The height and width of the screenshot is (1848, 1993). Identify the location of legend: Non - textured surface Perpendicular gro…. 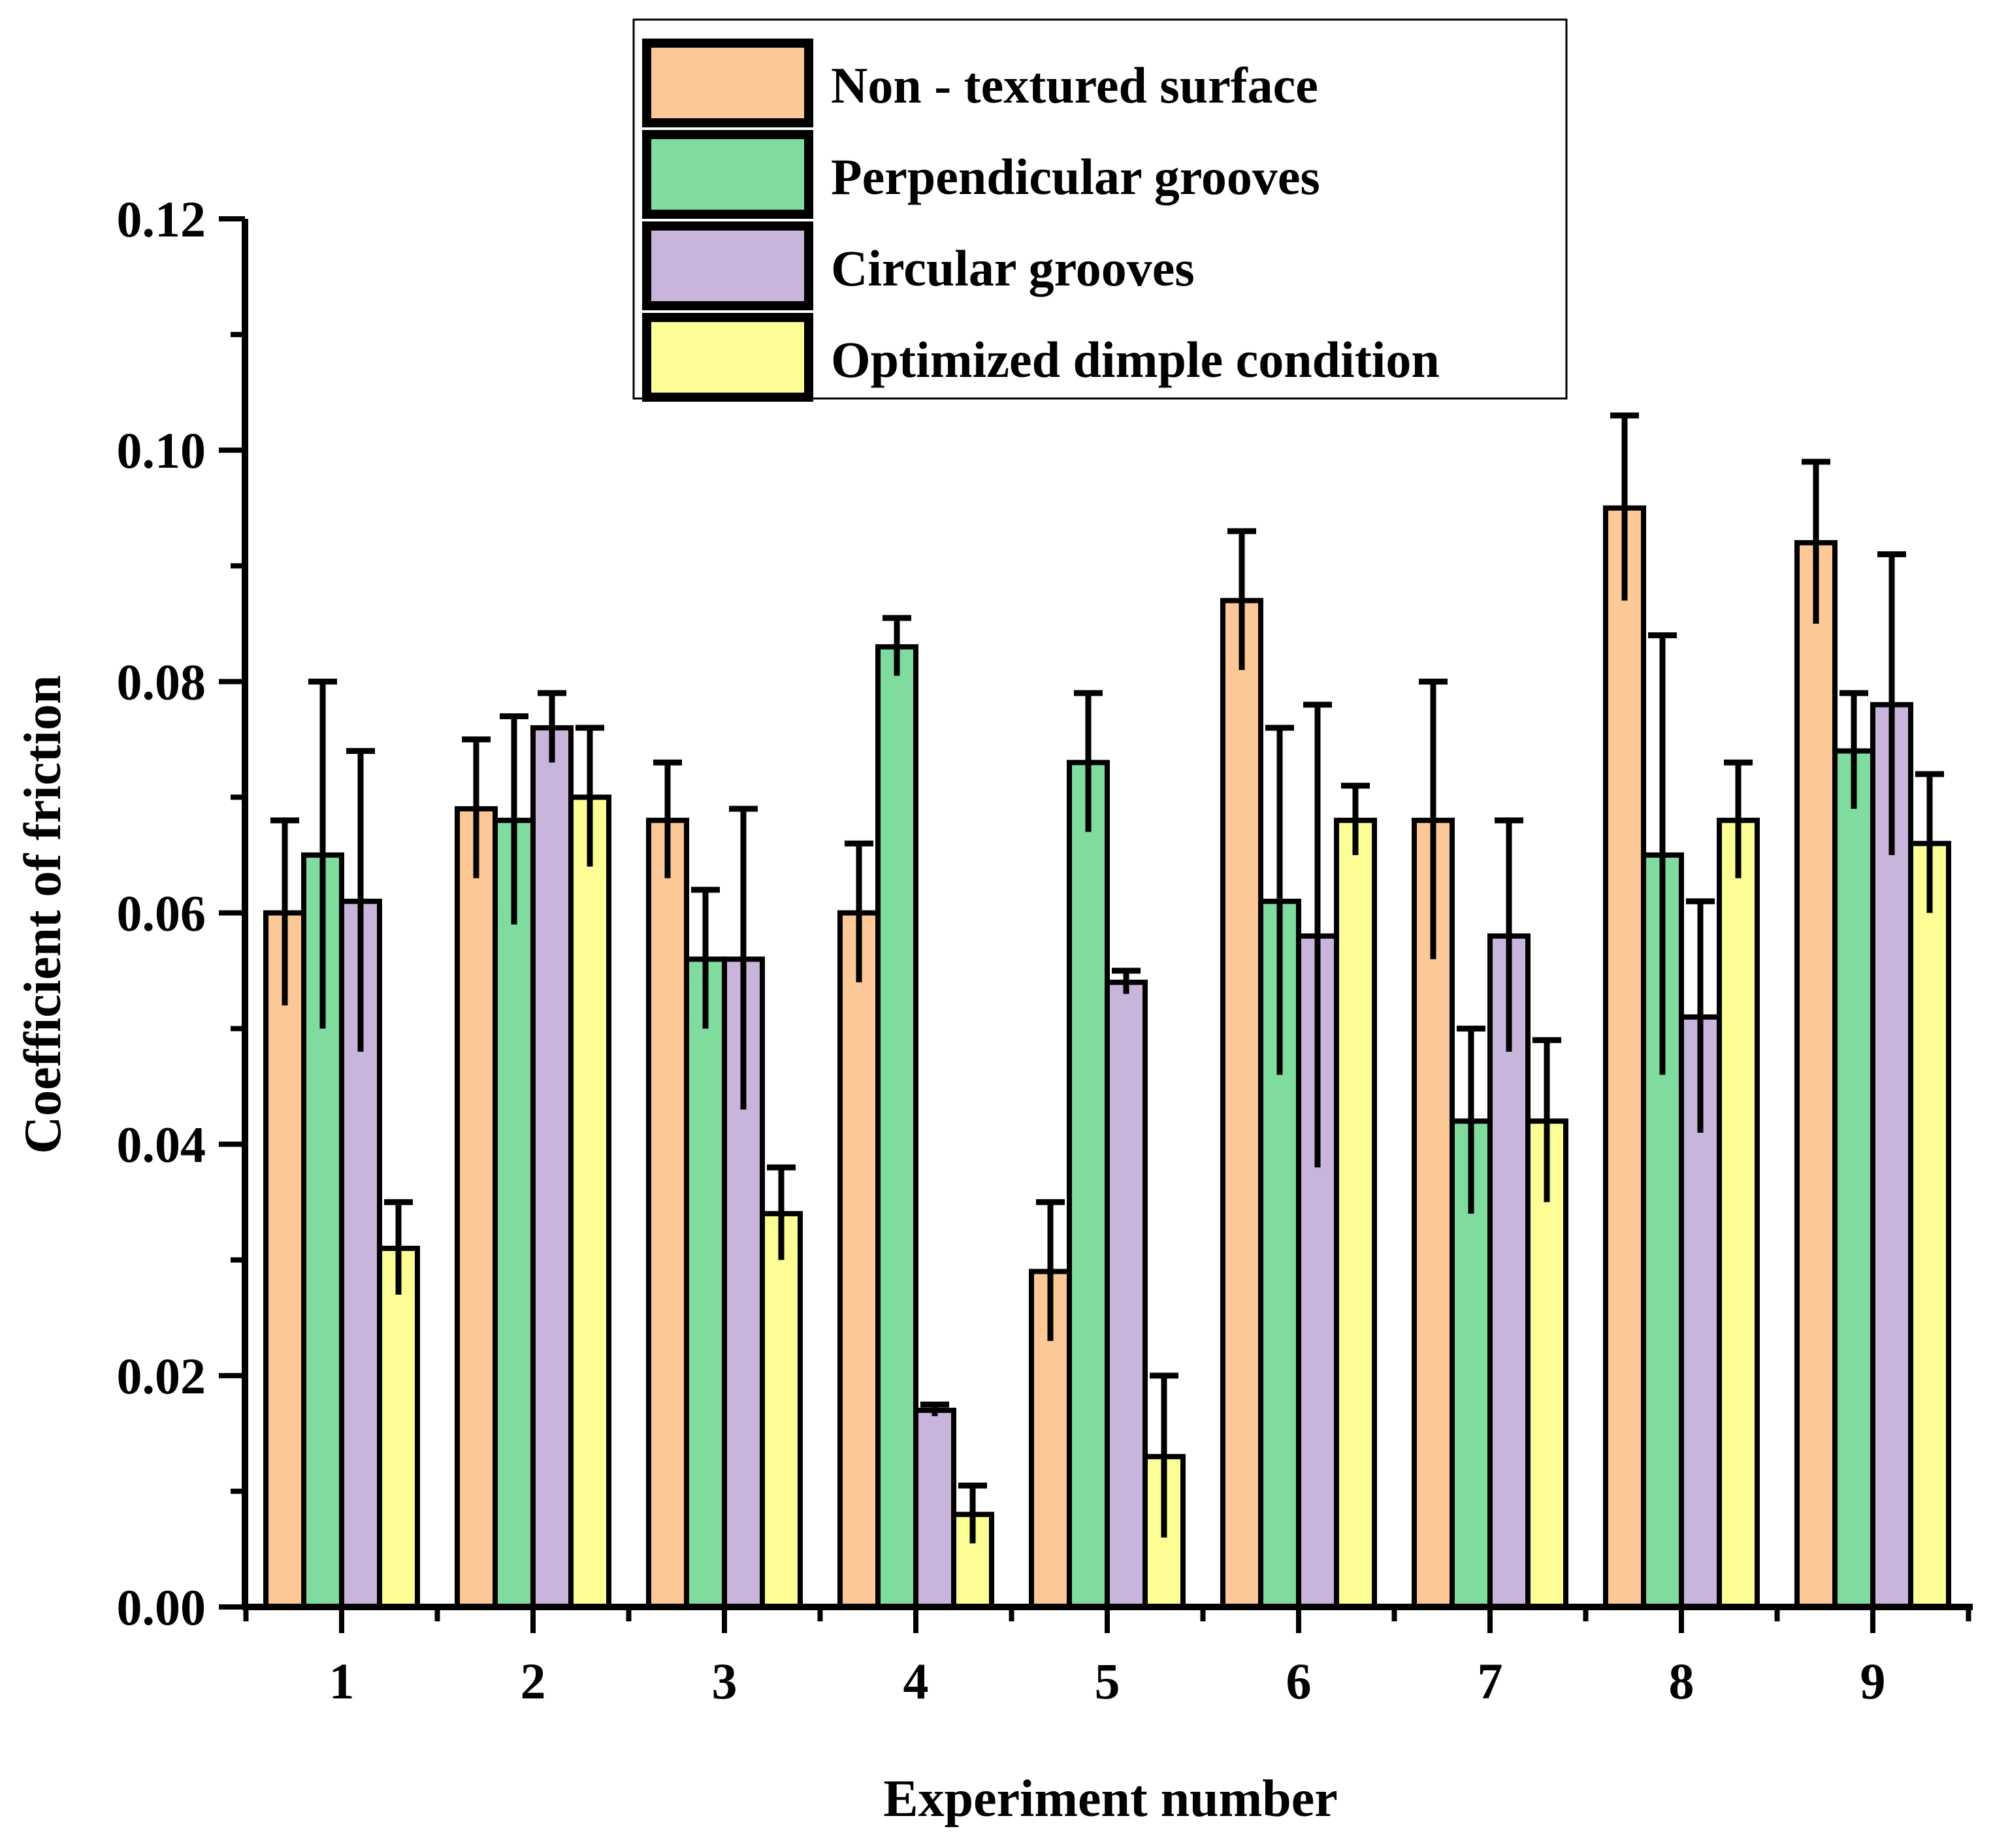
(1100, 210).